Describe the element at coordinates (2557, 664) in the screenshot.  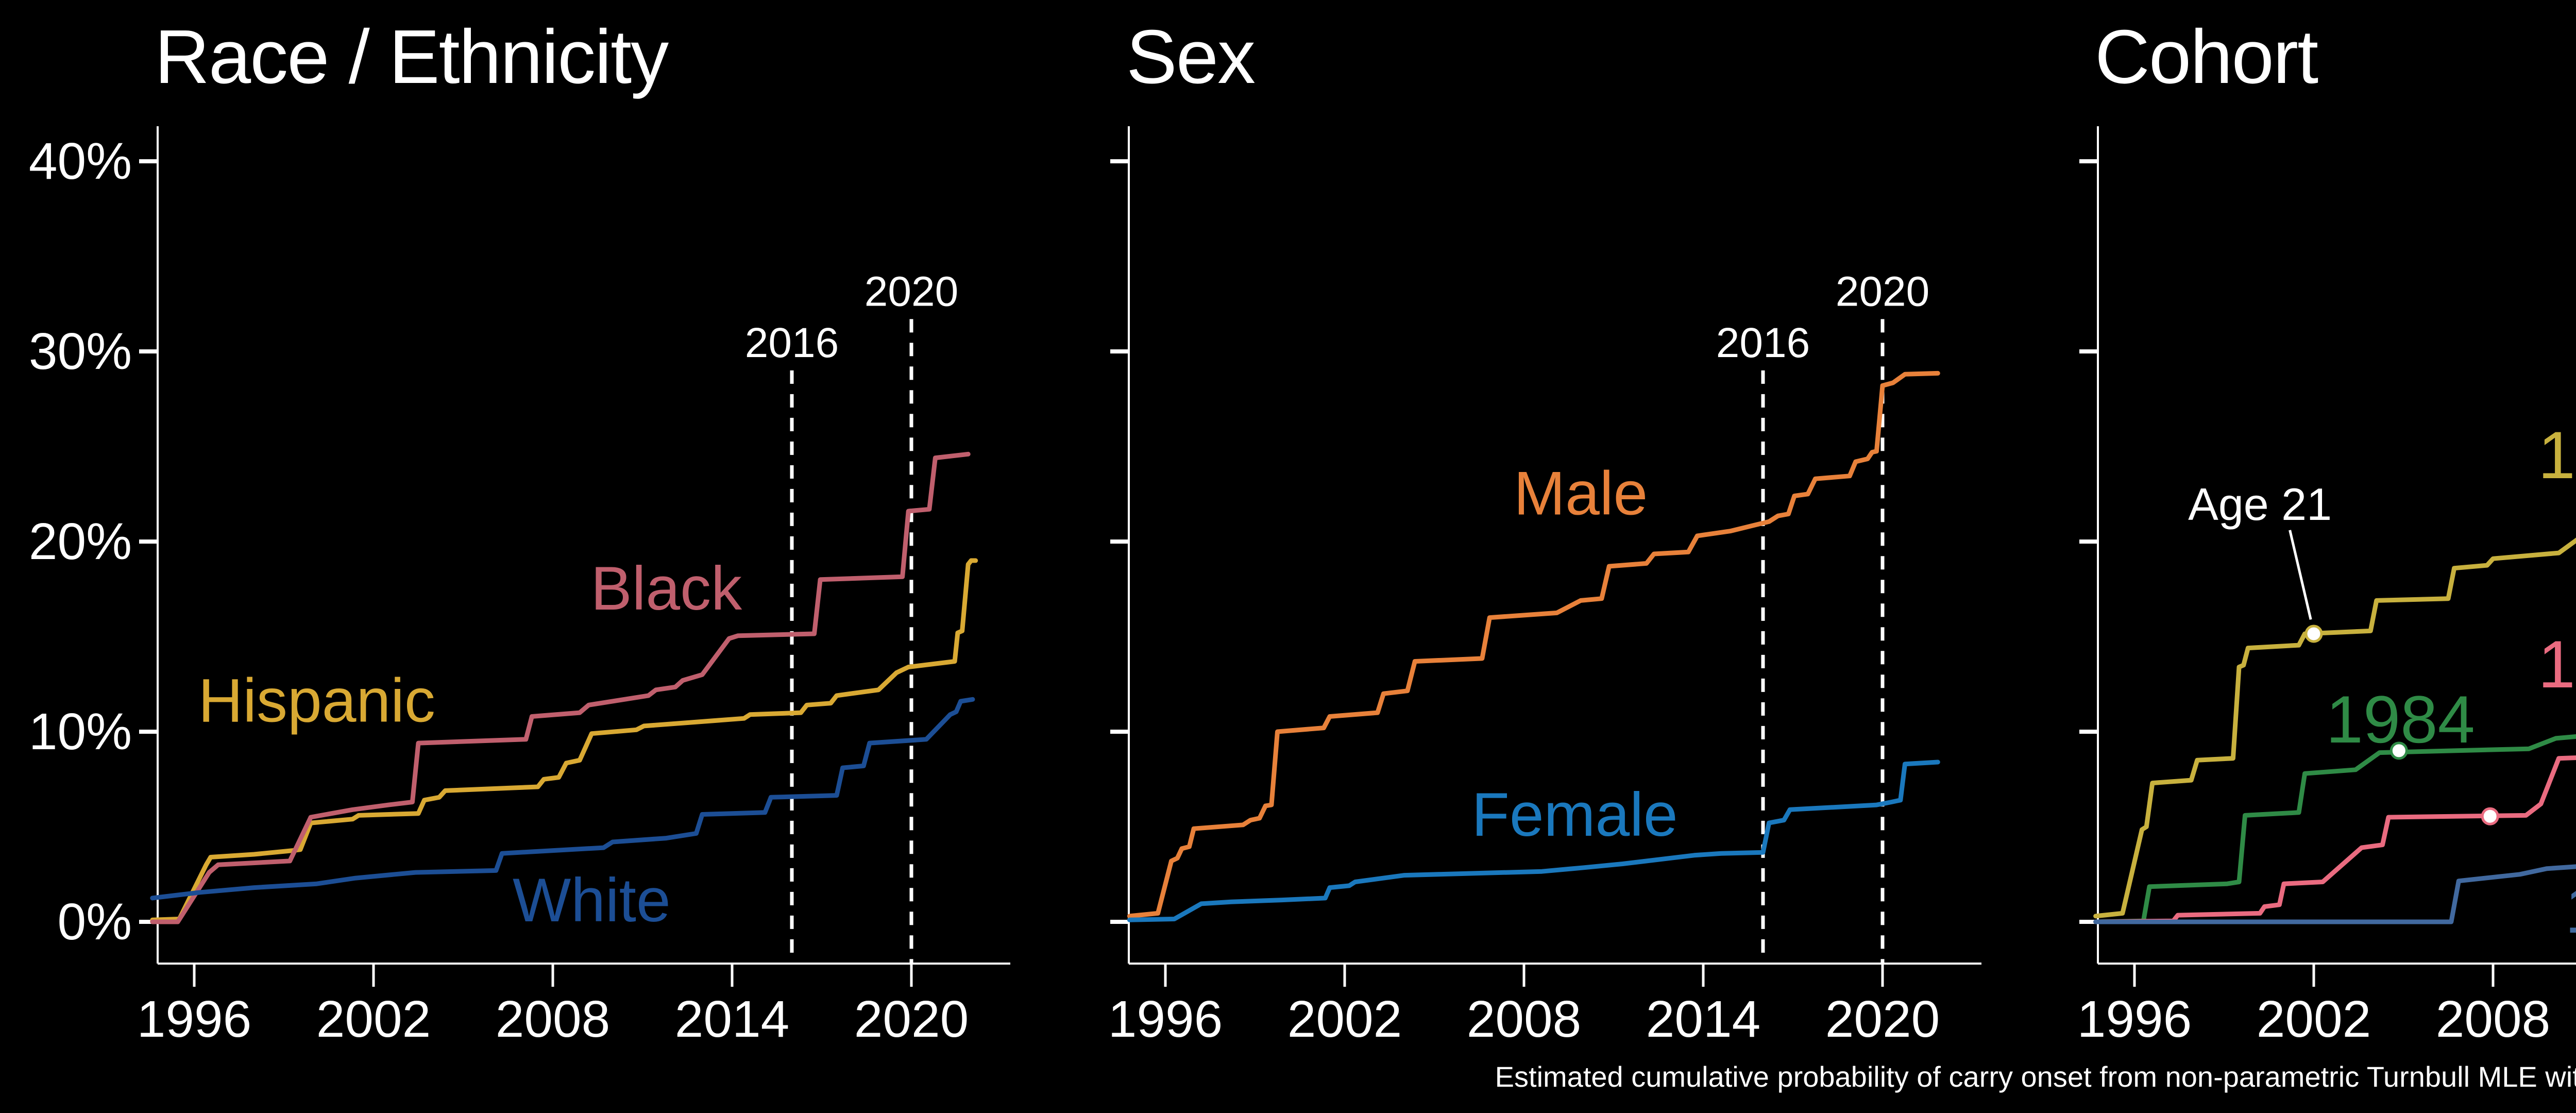
I see `series-label-1987: 1987` at that location.